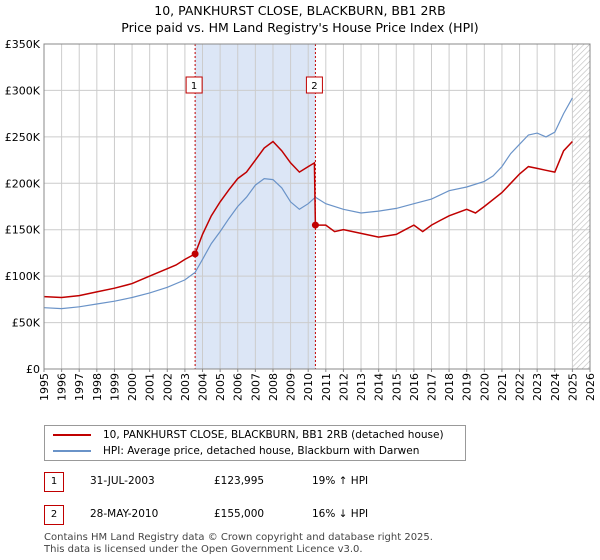 The height and width of the screenshot is (560, 600). Describe the element at coordinates (238, 387) in the screenshot. I see `x-tick-label: 2006` at that location.